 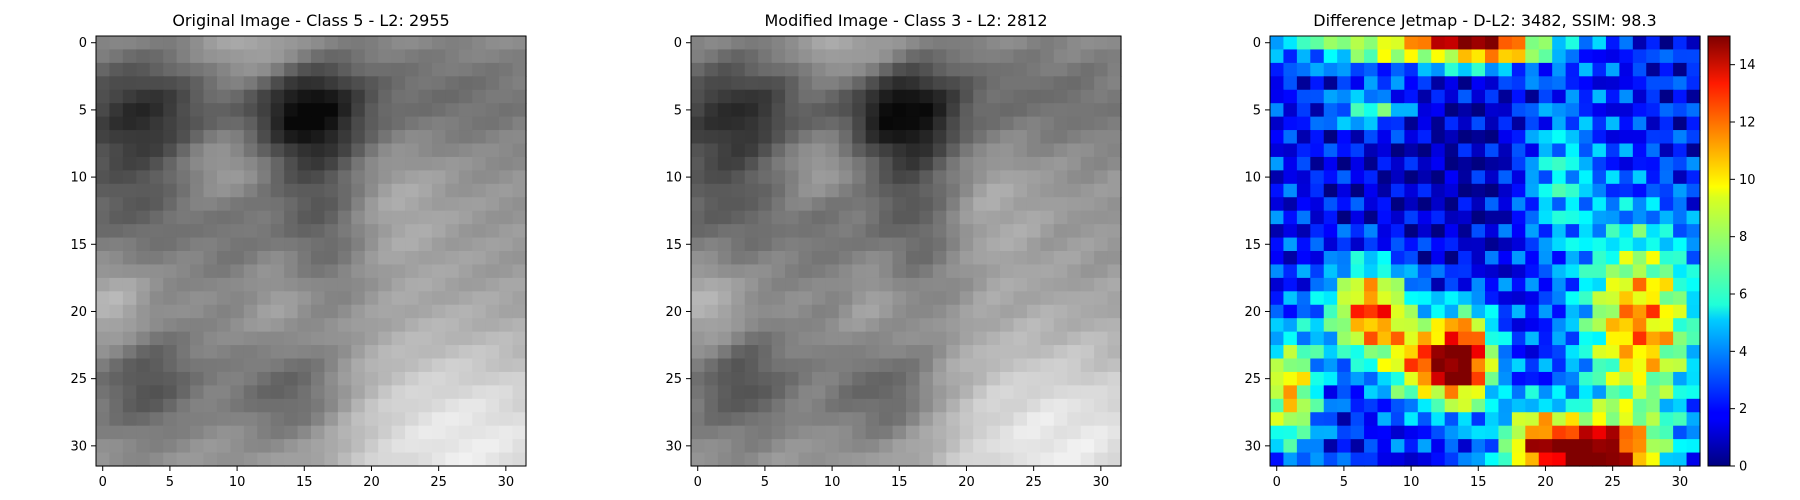 What do you see at coordinates (832, 482) in the screenshot?
I see `x-tick-label: 10` at bounding box center [832, 482].